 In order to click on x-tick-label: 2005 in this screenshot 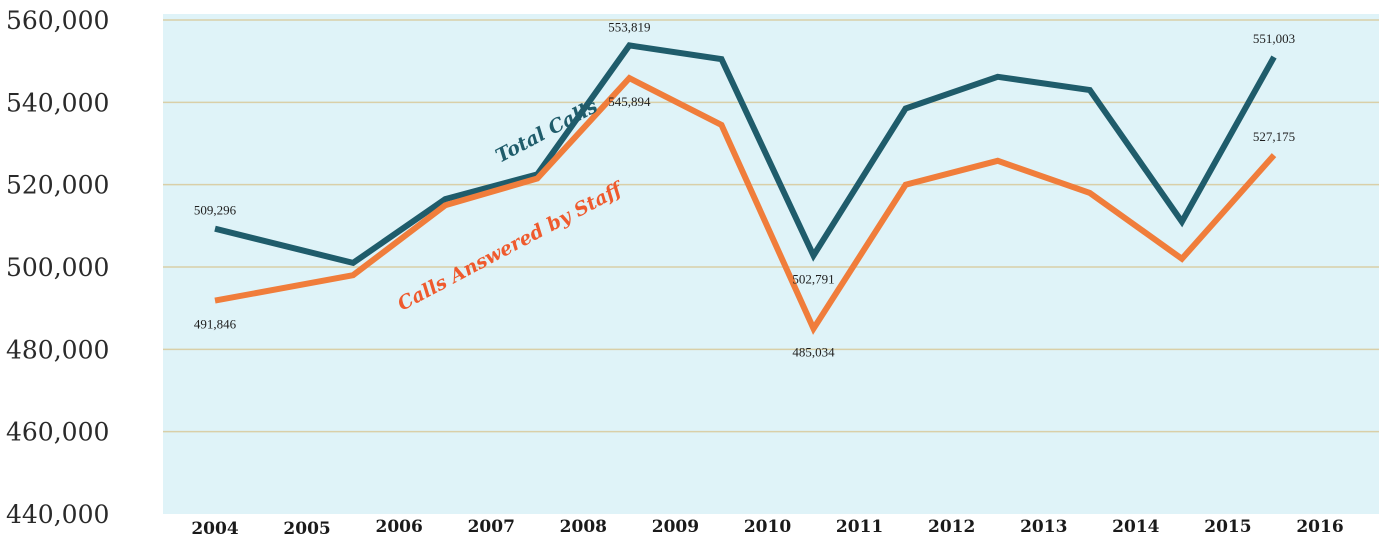, I will do `click(306, 529)`.